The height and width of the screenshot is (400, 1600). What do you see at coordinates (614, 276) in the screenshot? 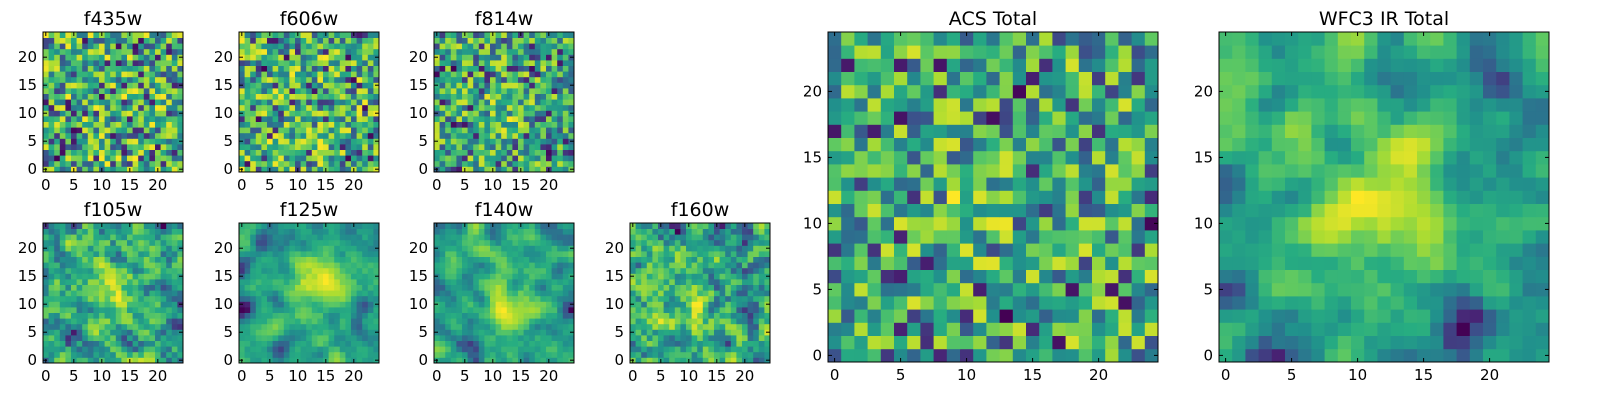
I see `y-tick-label: 15` at bounding box center [614, 276].